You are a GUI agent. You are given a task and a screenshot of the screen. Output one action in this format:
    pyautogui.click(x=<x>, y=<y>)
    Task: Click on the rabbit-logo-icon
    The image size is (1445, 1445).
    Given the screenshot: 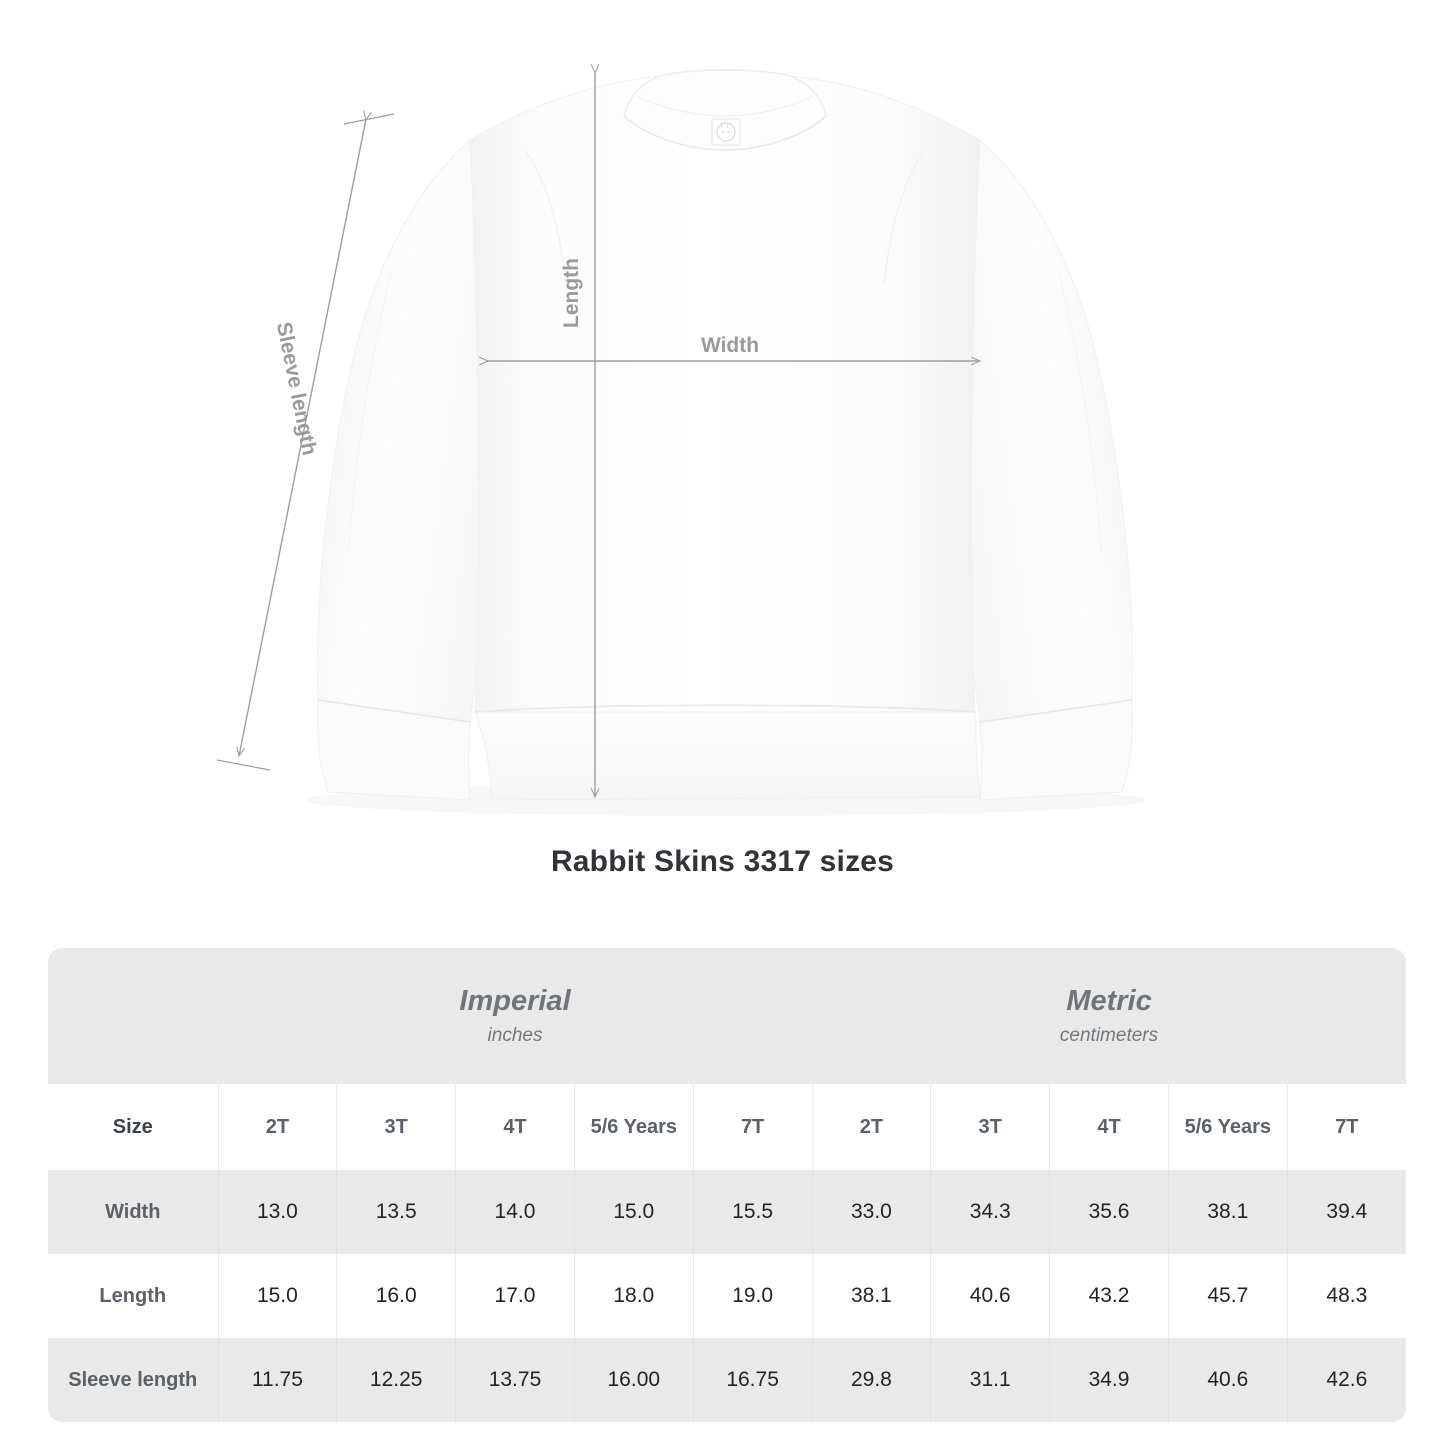 What is the action you would take?
    pyautogui.click(x=726, y=132)
    